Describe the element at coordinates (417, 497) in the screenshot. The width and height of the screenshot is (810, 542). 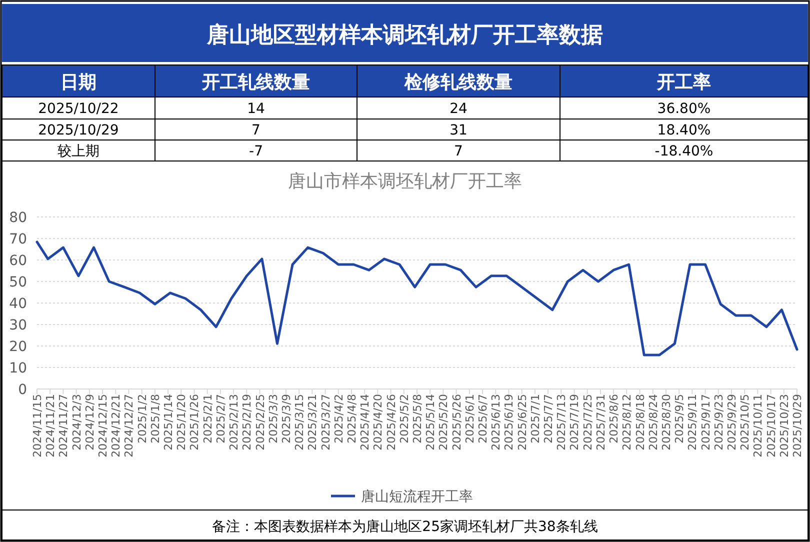
I see `legend-label: 唐山短流程开工率` at that location.